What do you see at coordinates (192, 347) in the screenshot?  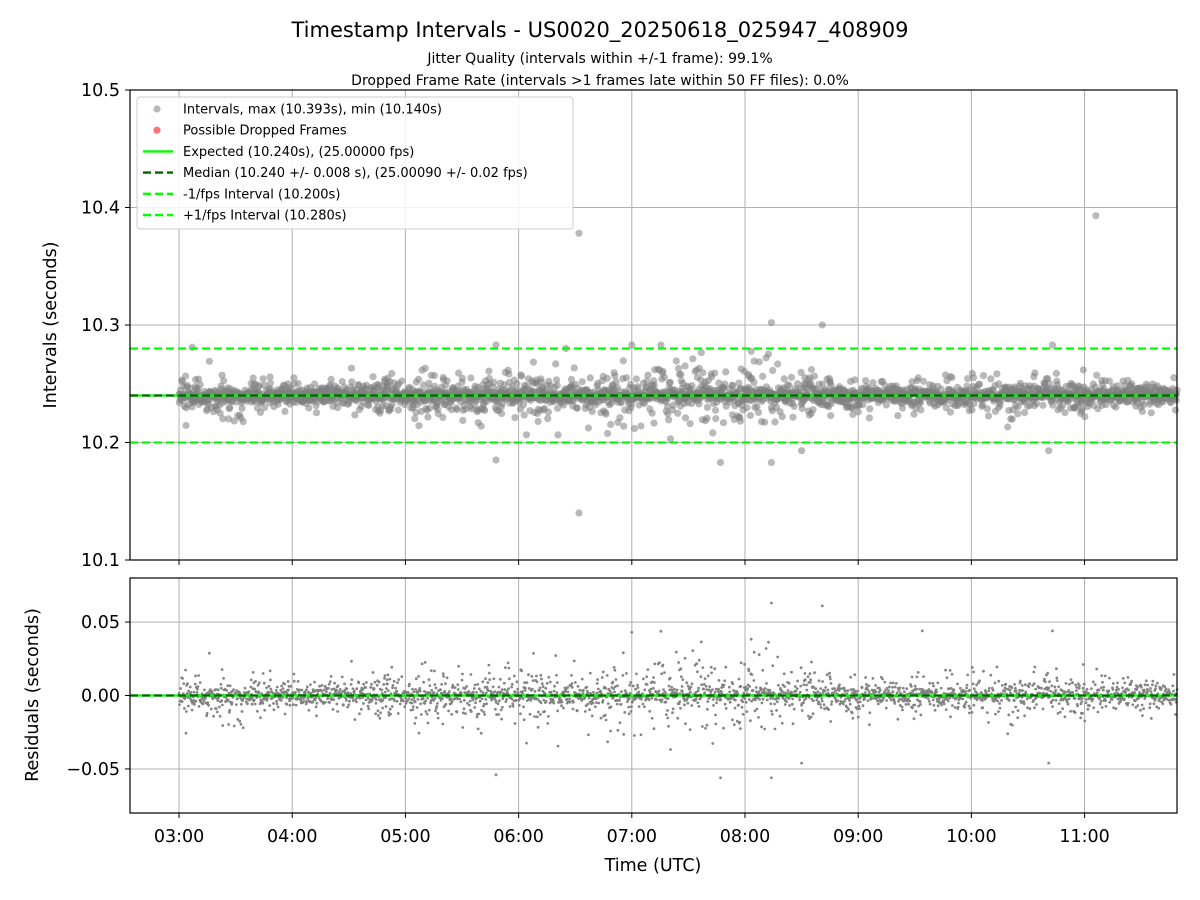 I see `interval-outlier-point` at bounding box center [192, 347].